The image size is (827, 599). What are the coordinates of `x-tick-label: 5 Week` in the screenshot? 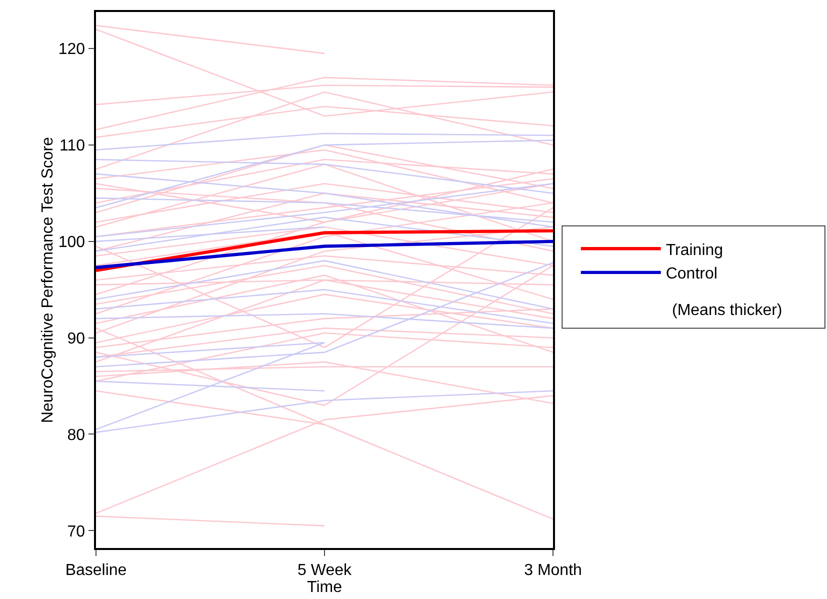 It's located at (325, 570).